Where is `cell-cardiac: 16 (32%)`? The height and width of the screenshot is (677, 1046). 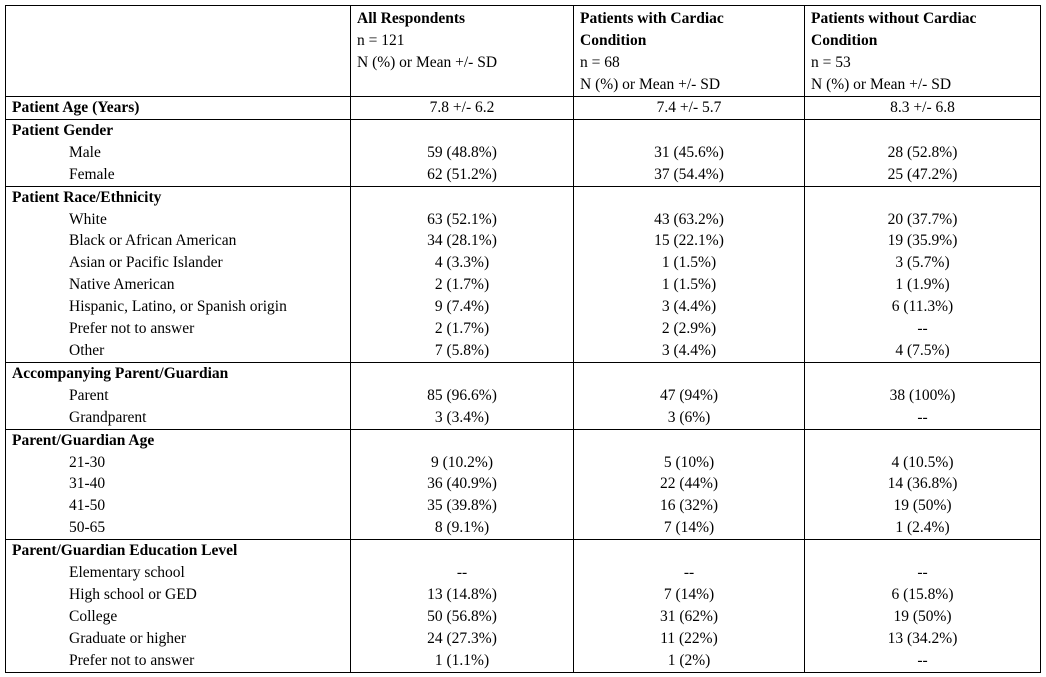
cell-cardiac: 16 (32%) is located at coordinates (689, 506).